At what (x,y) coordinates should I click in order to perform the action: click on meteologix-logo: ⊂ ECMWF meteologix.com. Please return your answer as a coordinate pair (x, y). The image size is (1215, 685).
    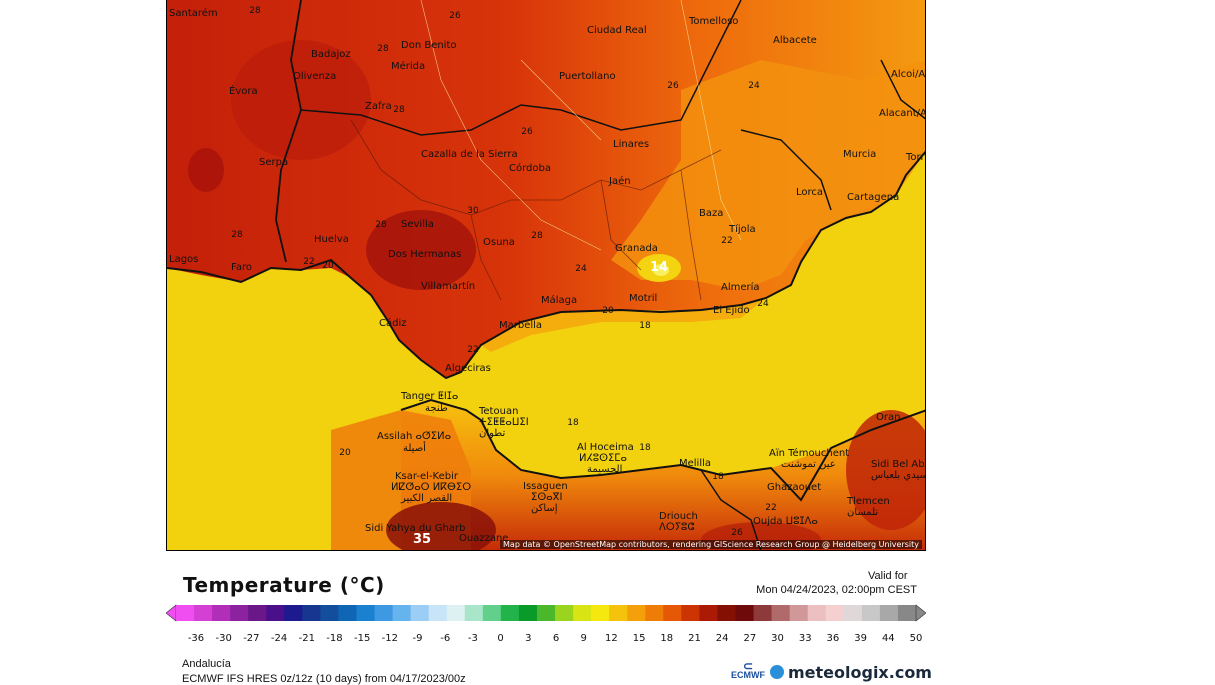
    Looking at the image, I should click on (831, 671).